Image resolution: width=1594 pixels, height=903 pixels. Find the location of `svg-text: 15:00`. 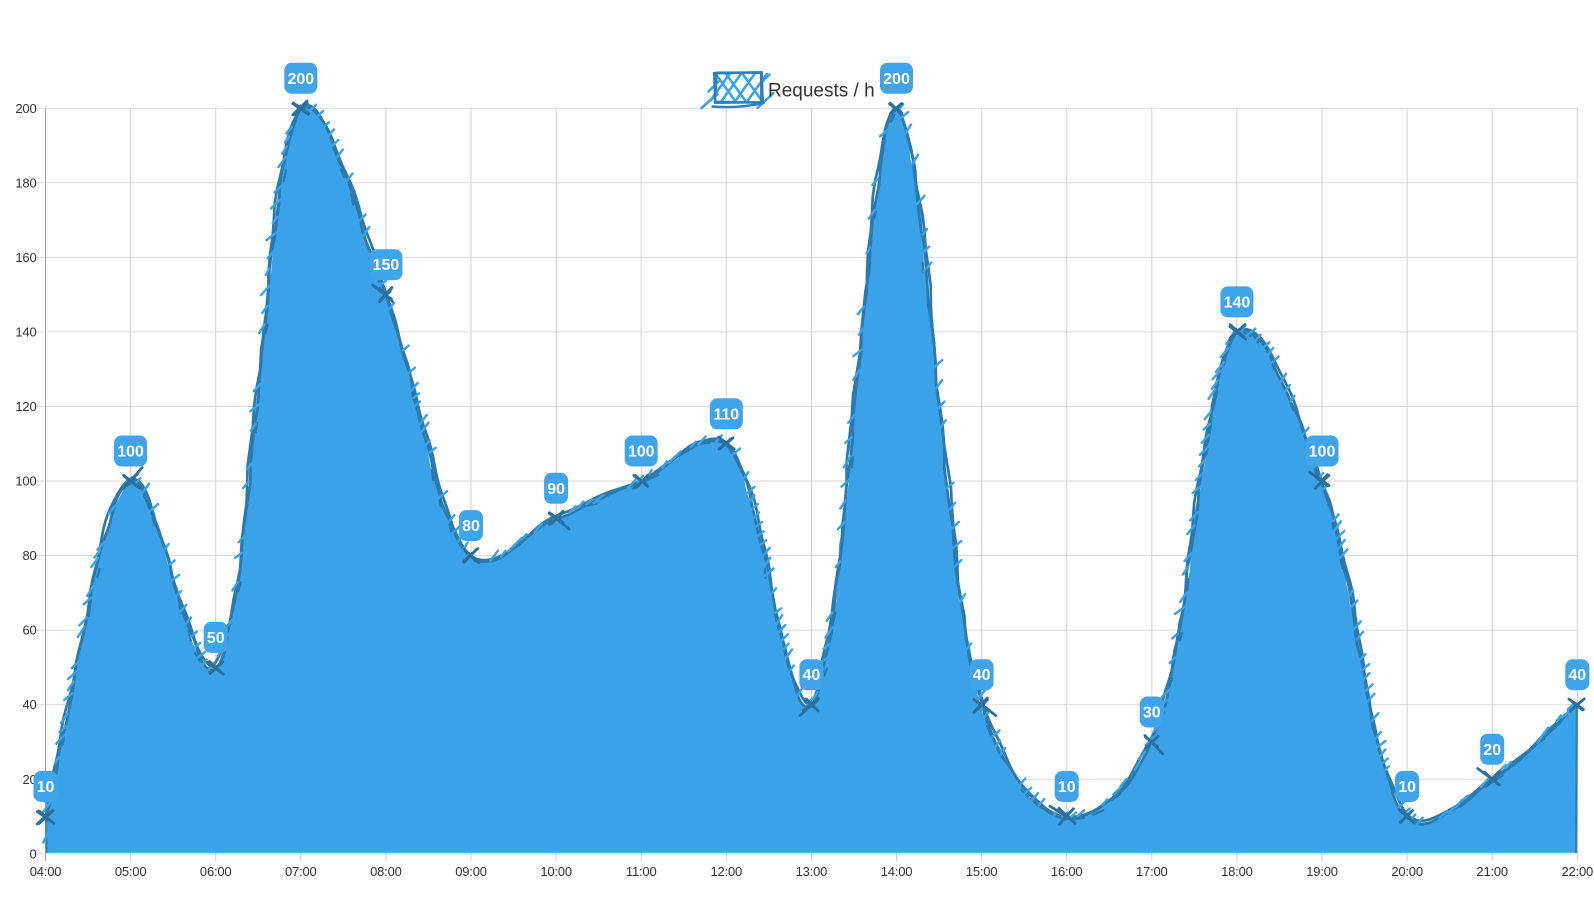

svg-text: 15:00 is located at coordinates (982, 871).